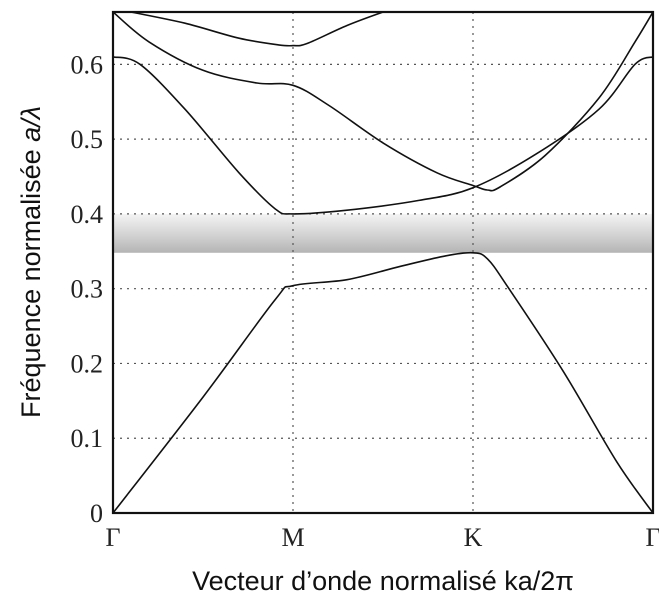 Image resolution: width=659 pixels, height=597 pixels. I want to click on band-gap-region, so click(383, 233).